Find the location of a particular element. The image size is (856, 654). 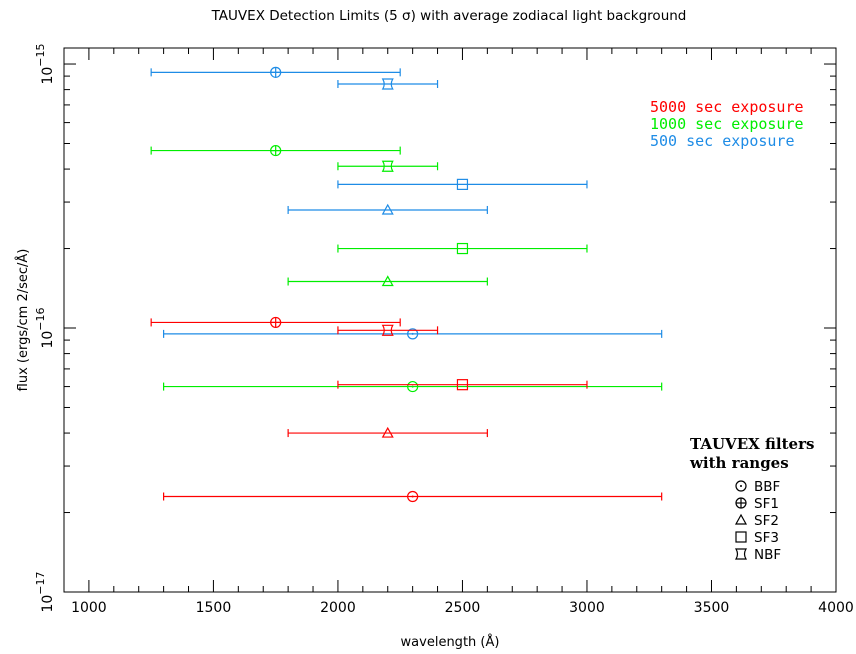

x-tick-label: 2500 is located at coordinates (463, 608).